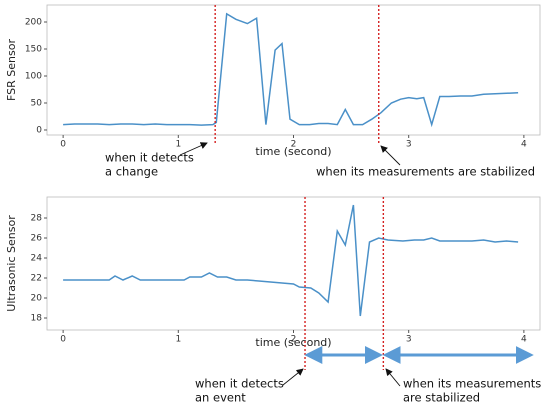 The width and height of the screenshot is (550, 411). Describe the element at coordinates (472, 384) in the screenshot. I see `annotation-text: when its measurements` at that location.